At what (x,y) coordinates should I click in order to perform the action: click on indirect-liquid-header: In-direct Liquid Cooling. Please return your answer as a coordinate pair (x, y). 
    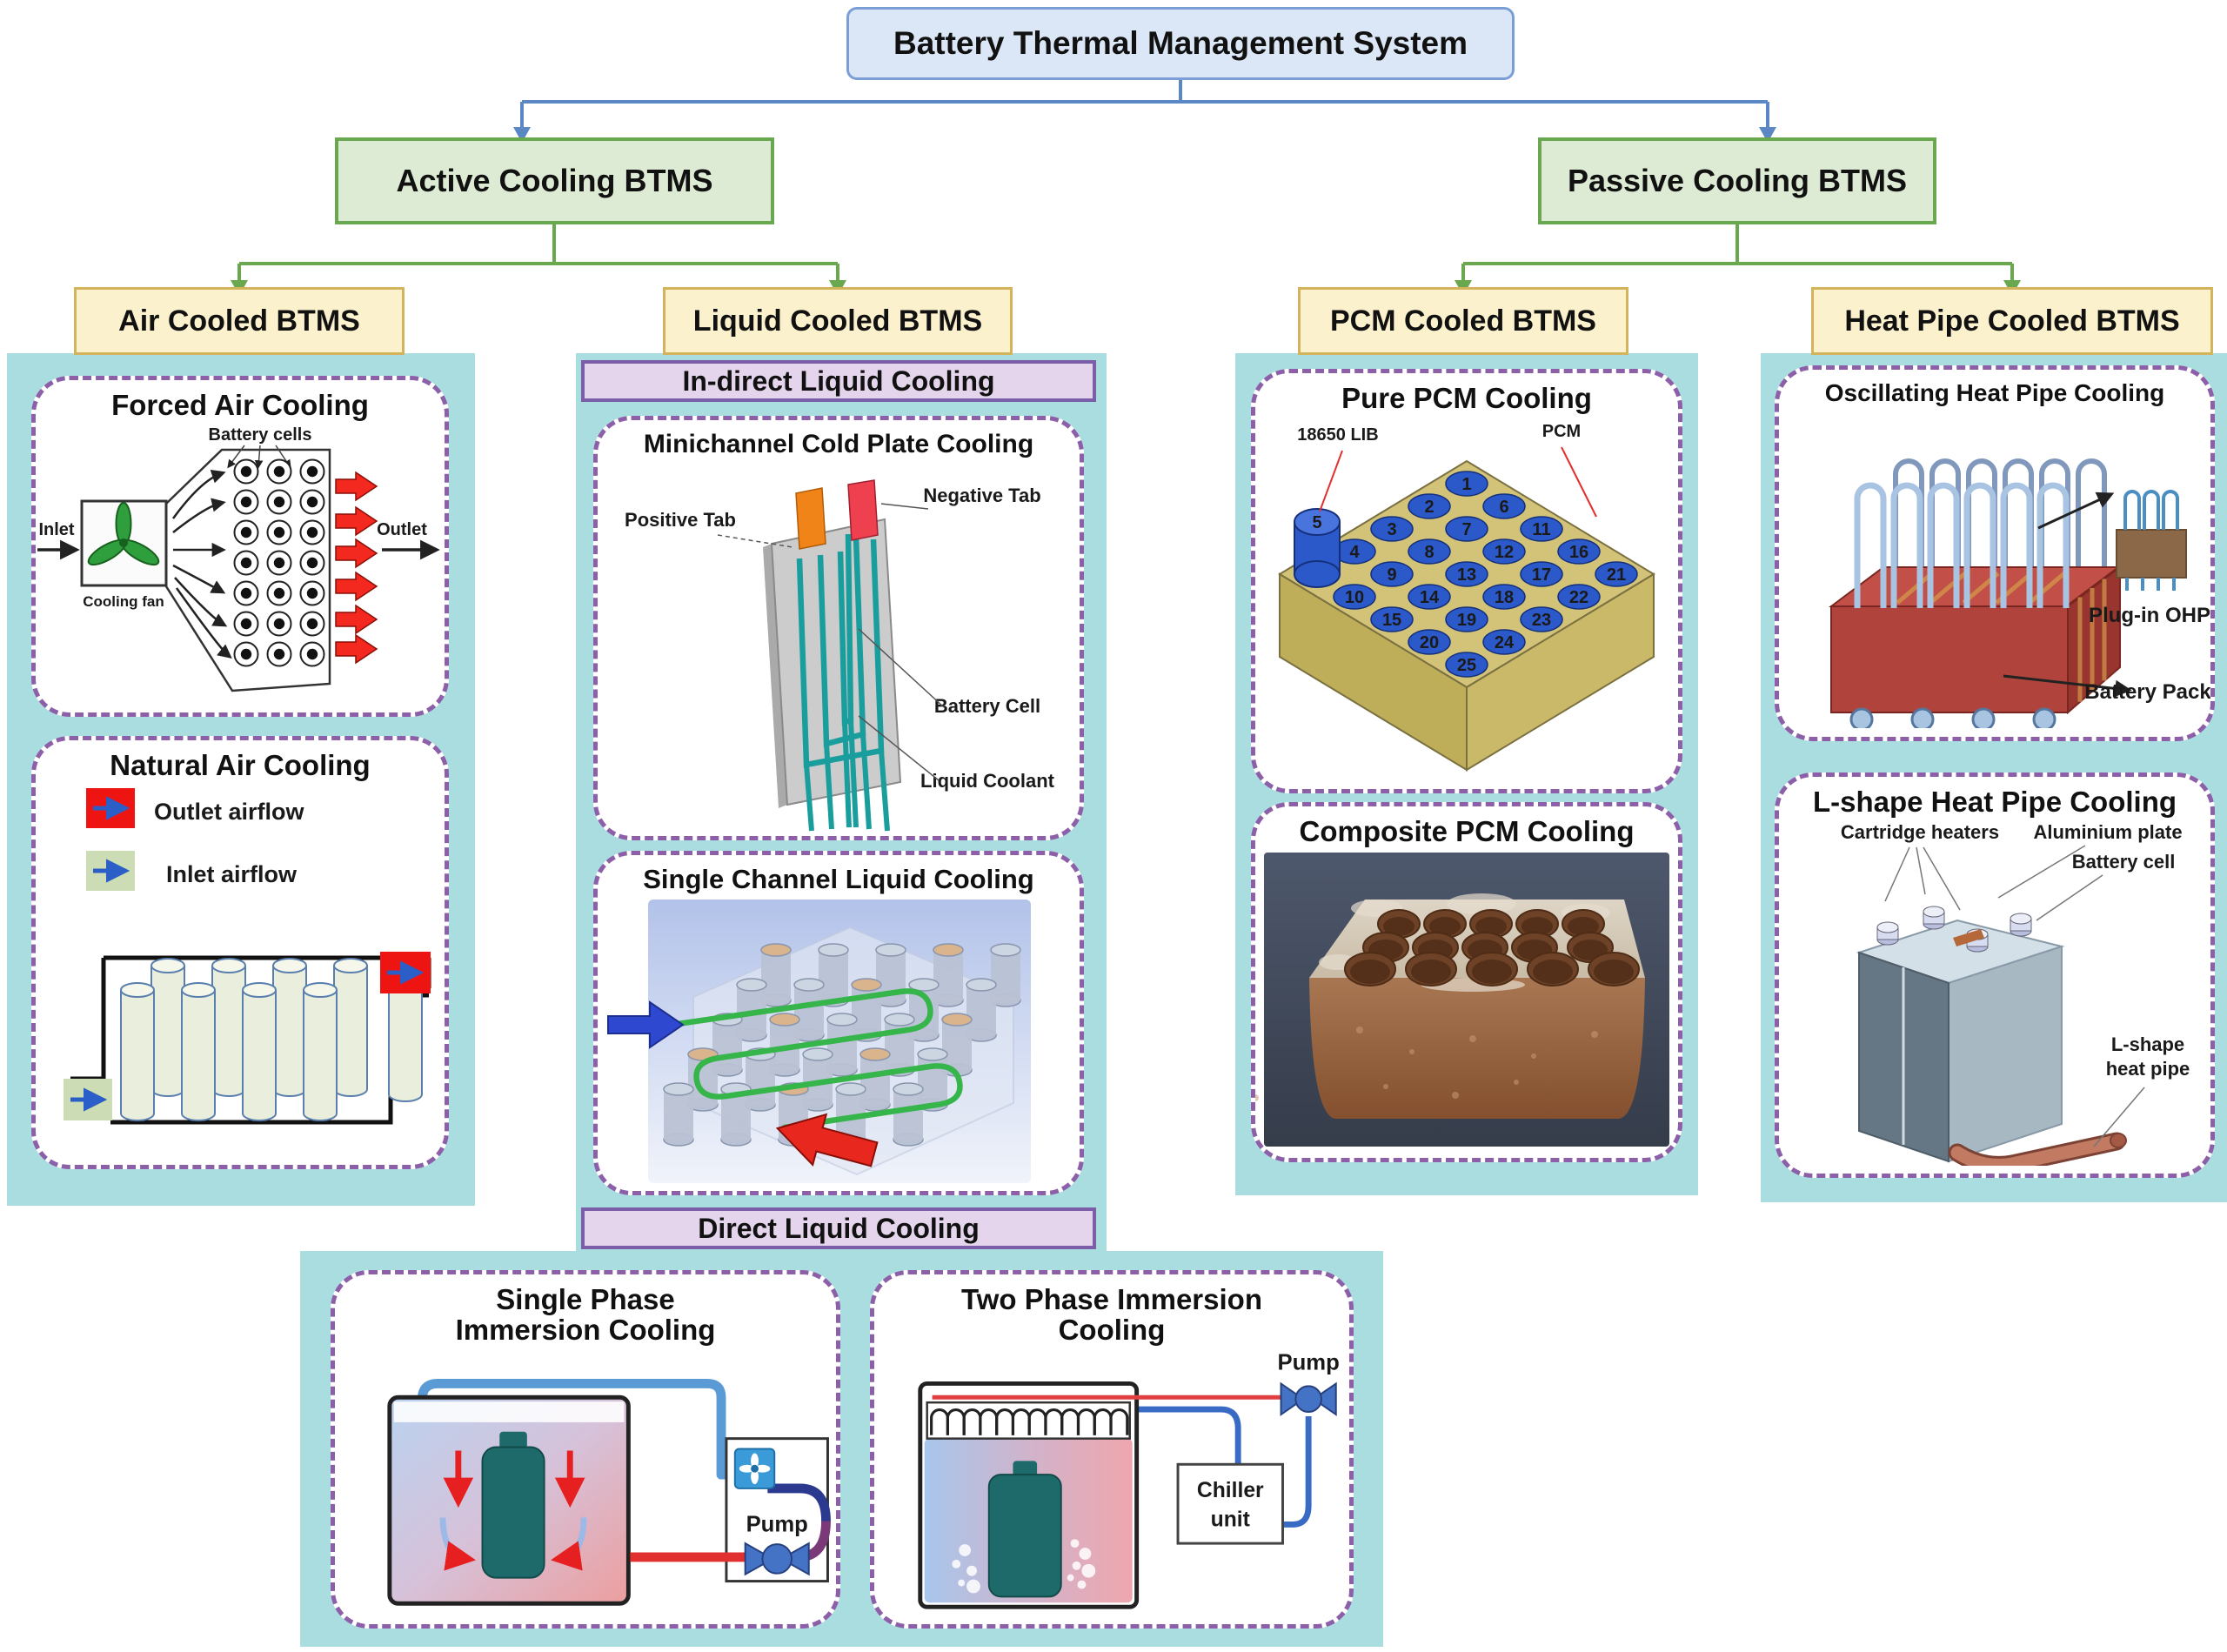
    Looking at the image, I should click on (838, 381).